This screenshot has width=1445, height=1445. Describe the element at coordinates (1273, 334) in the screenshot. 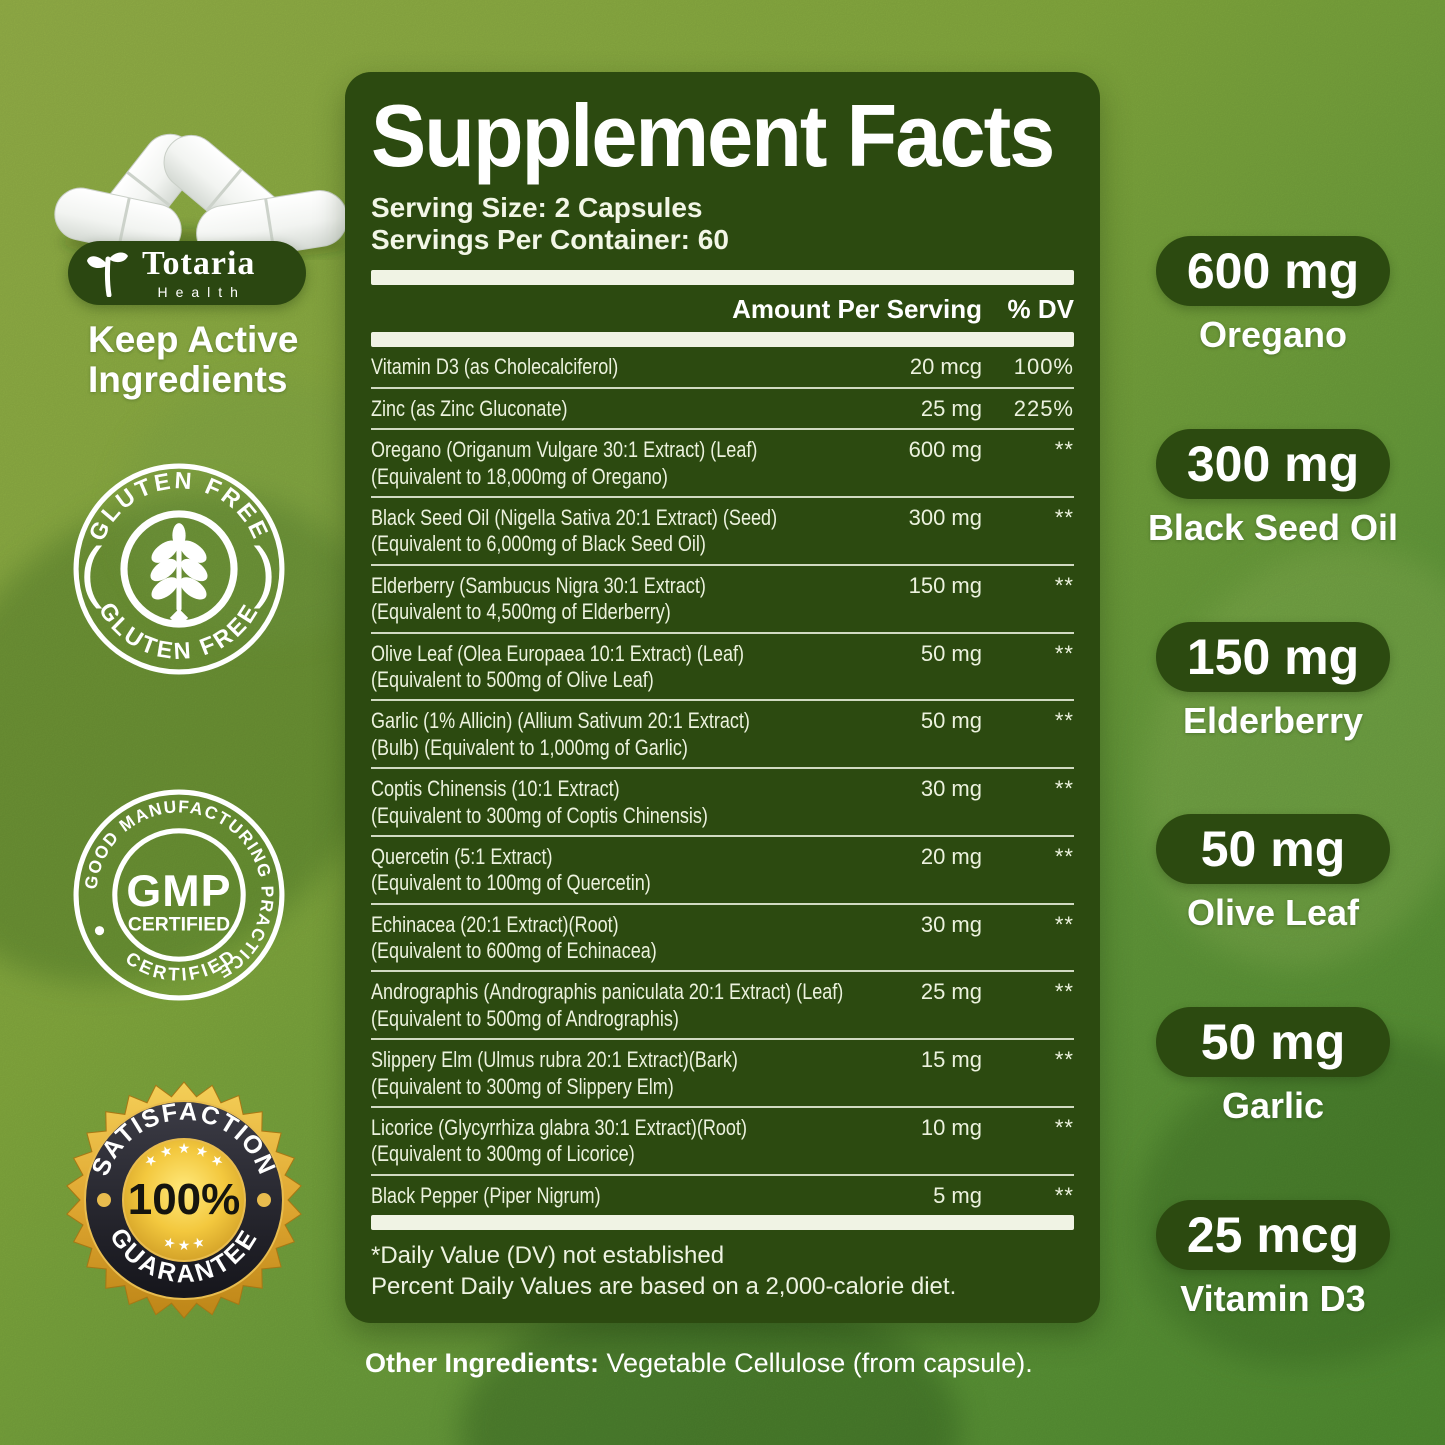

I see `amount-pill-label: Oregano` at that location.